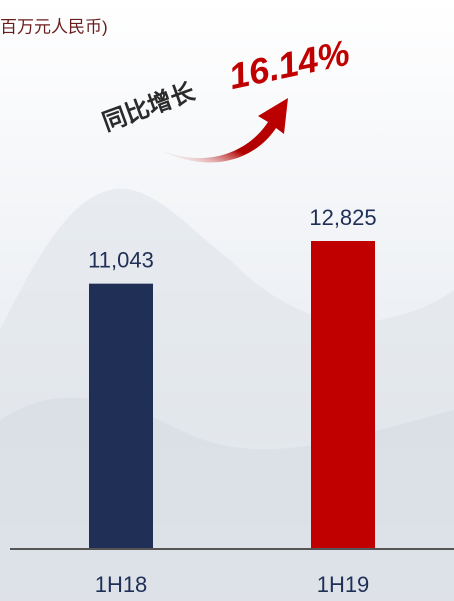 The height and width of the screenshot is (601, 454). I want to click on value-label: 12,825, so click(342, 217).